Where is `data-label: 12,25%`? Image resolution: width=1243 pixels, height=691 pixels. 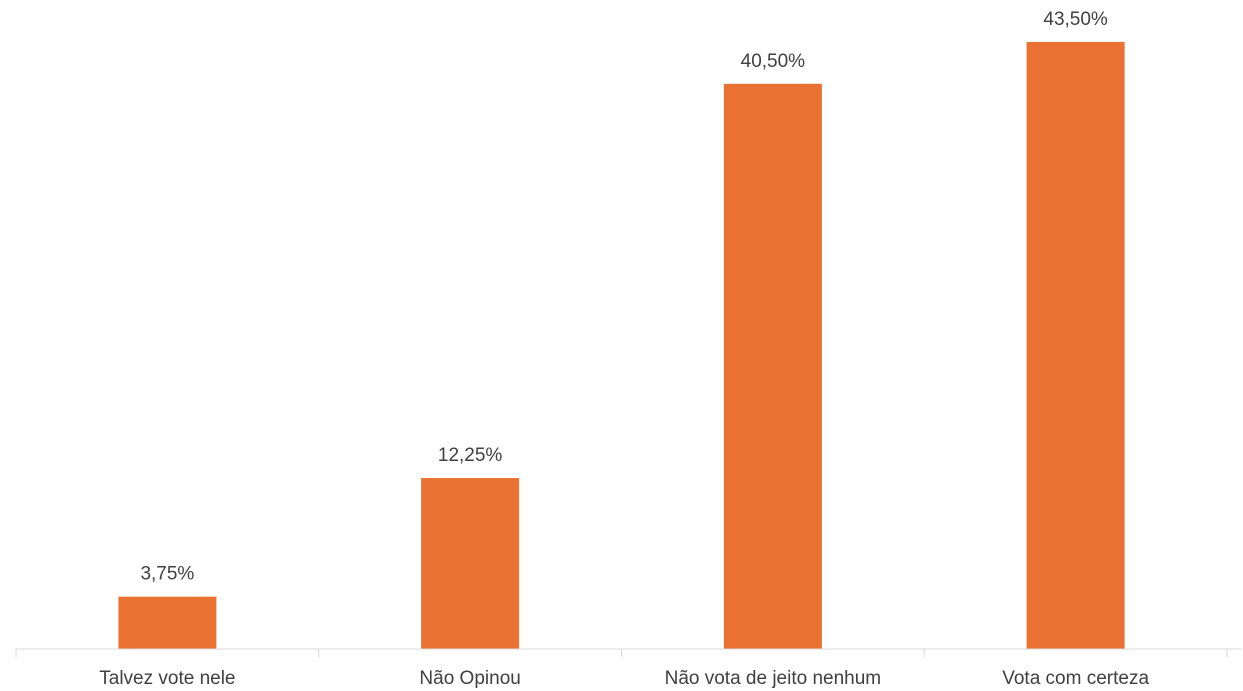
data-label: 12,25% is located at coordinates (470, 455).